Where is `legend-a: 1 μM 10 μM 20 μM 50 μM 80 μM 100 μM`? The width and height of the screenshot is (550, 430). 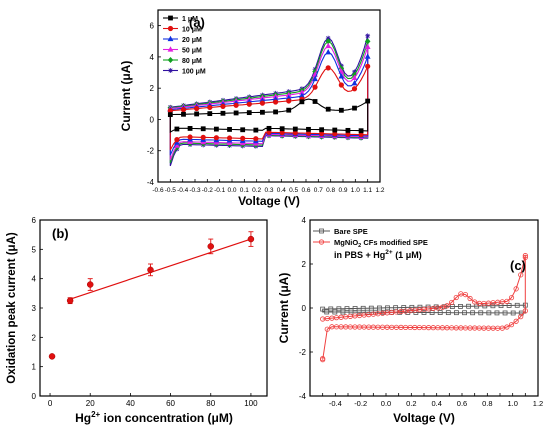
legend-a: 1 μM 10 μM 20 μM 50 μM 80 μM 100 μM is located at coordinates (184, 45).